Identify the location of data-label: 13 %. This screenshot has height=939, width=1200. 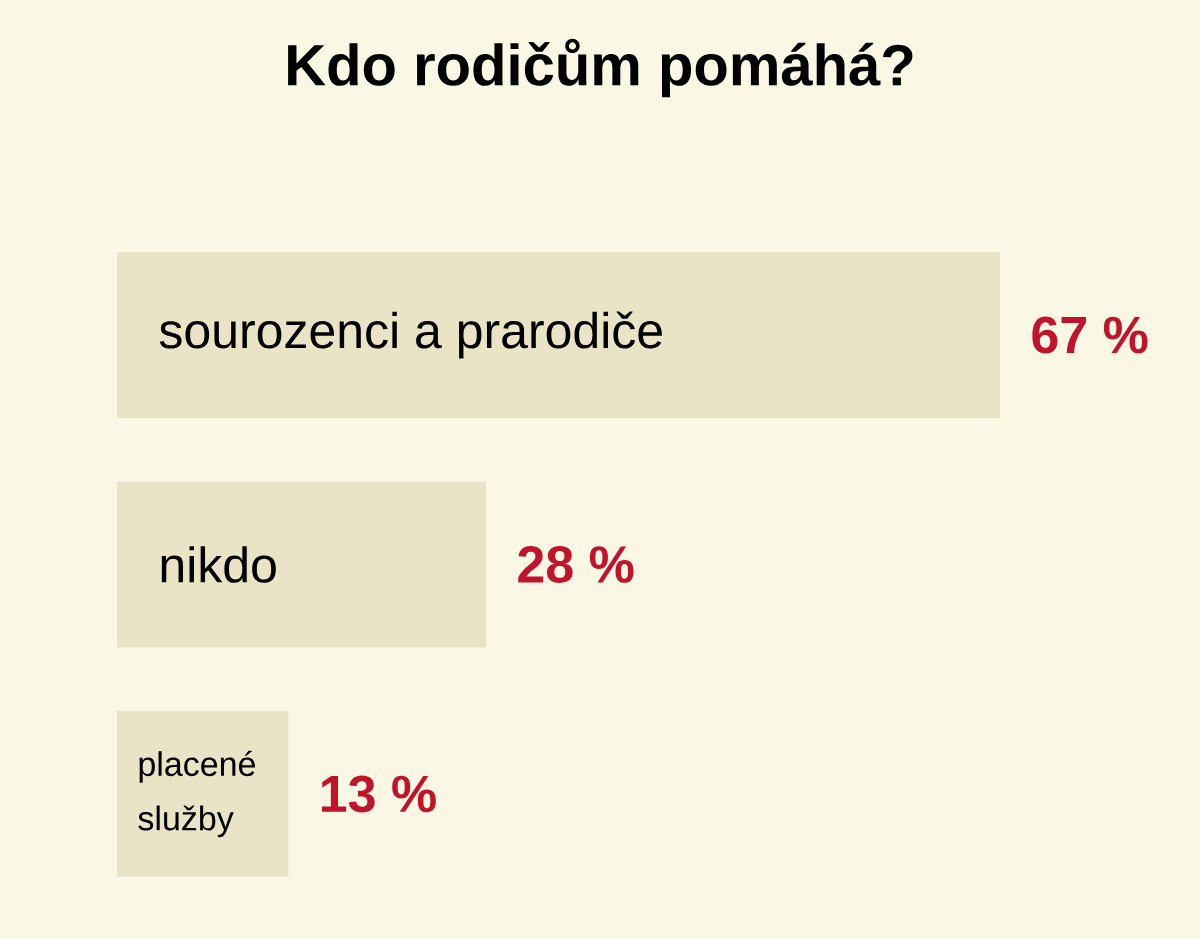
(379, 794).